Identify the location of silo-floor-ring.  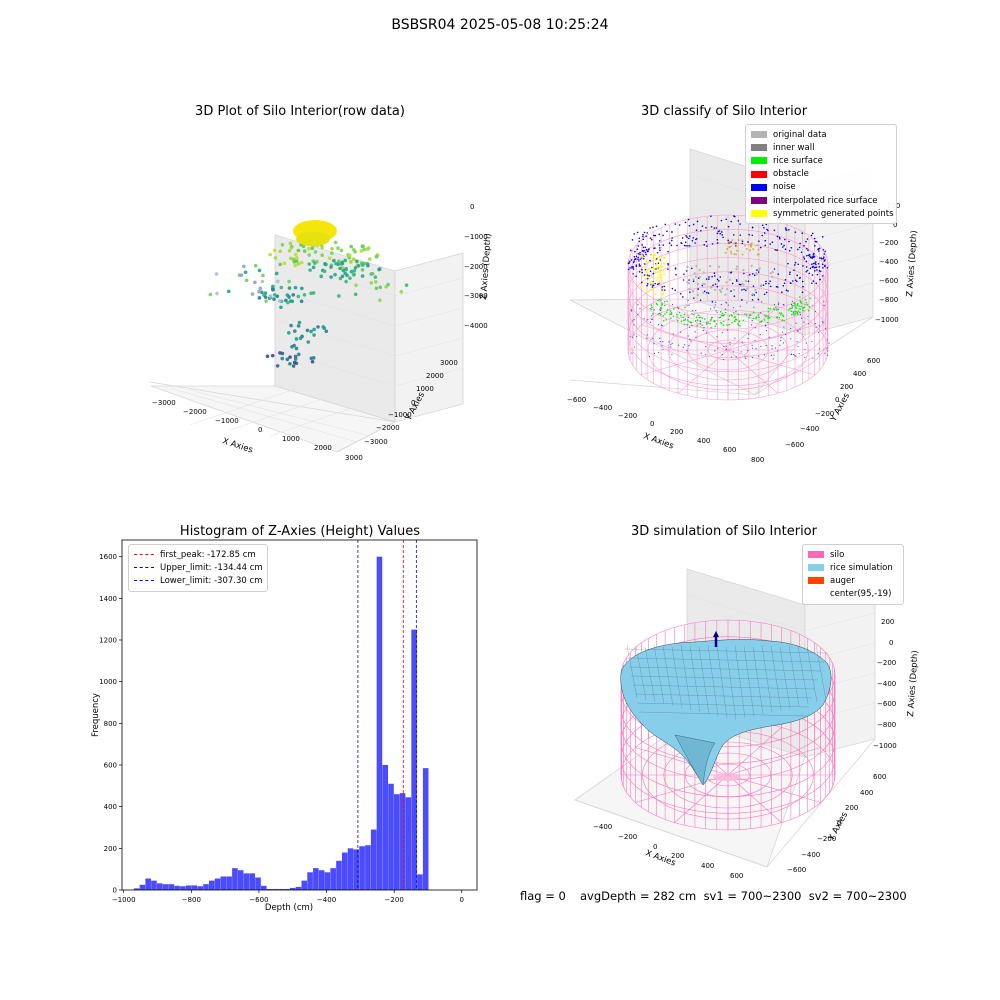
(728, 350).